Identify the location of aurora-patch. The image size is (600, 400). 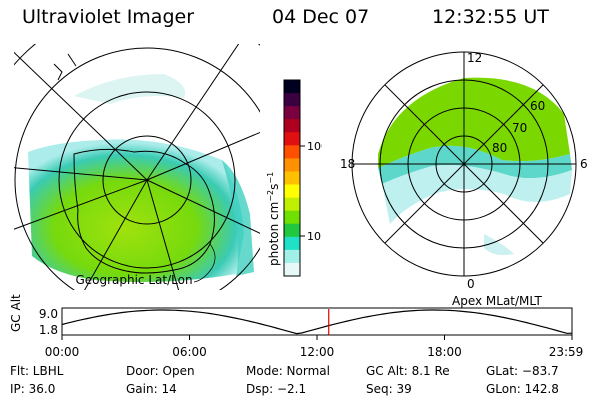
(499, 245).